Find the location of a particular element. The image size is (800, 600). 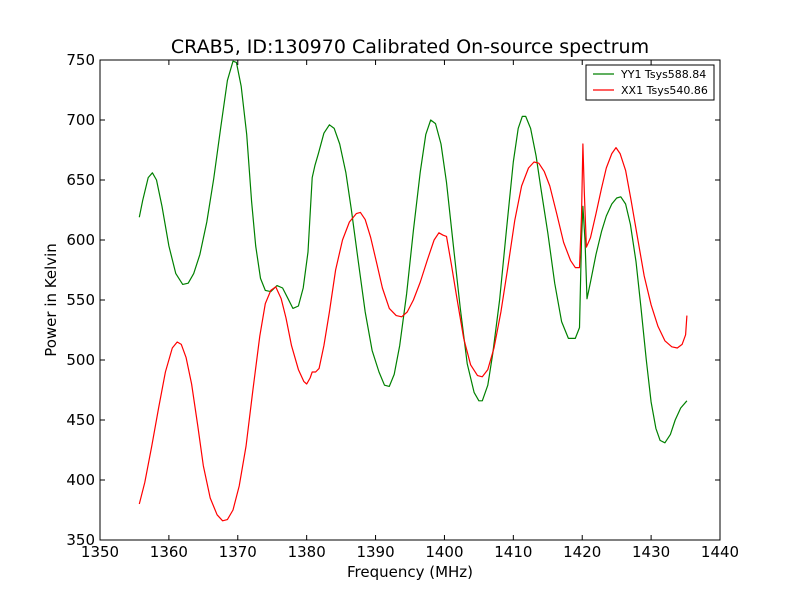

x-tick-label: 1350 is located at coordinates (100, 552).